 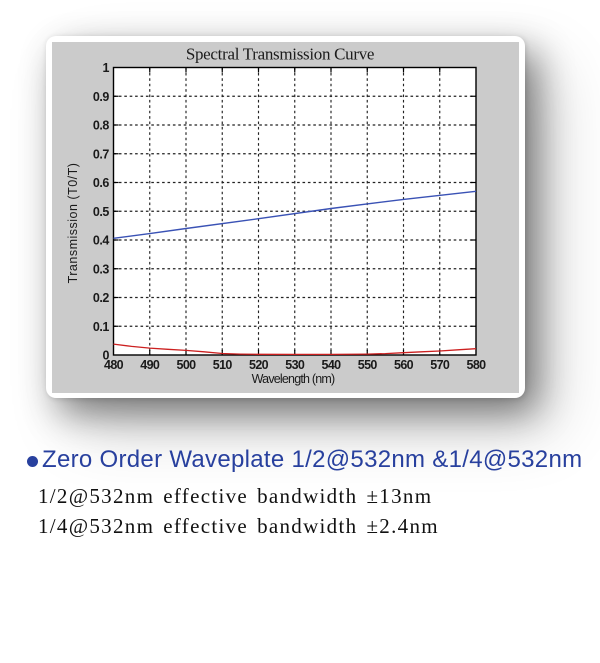 What do you see at coordinates (368, 365) in the screenshot?
I see `svg-text: 550` at bounding box center [368, 365].